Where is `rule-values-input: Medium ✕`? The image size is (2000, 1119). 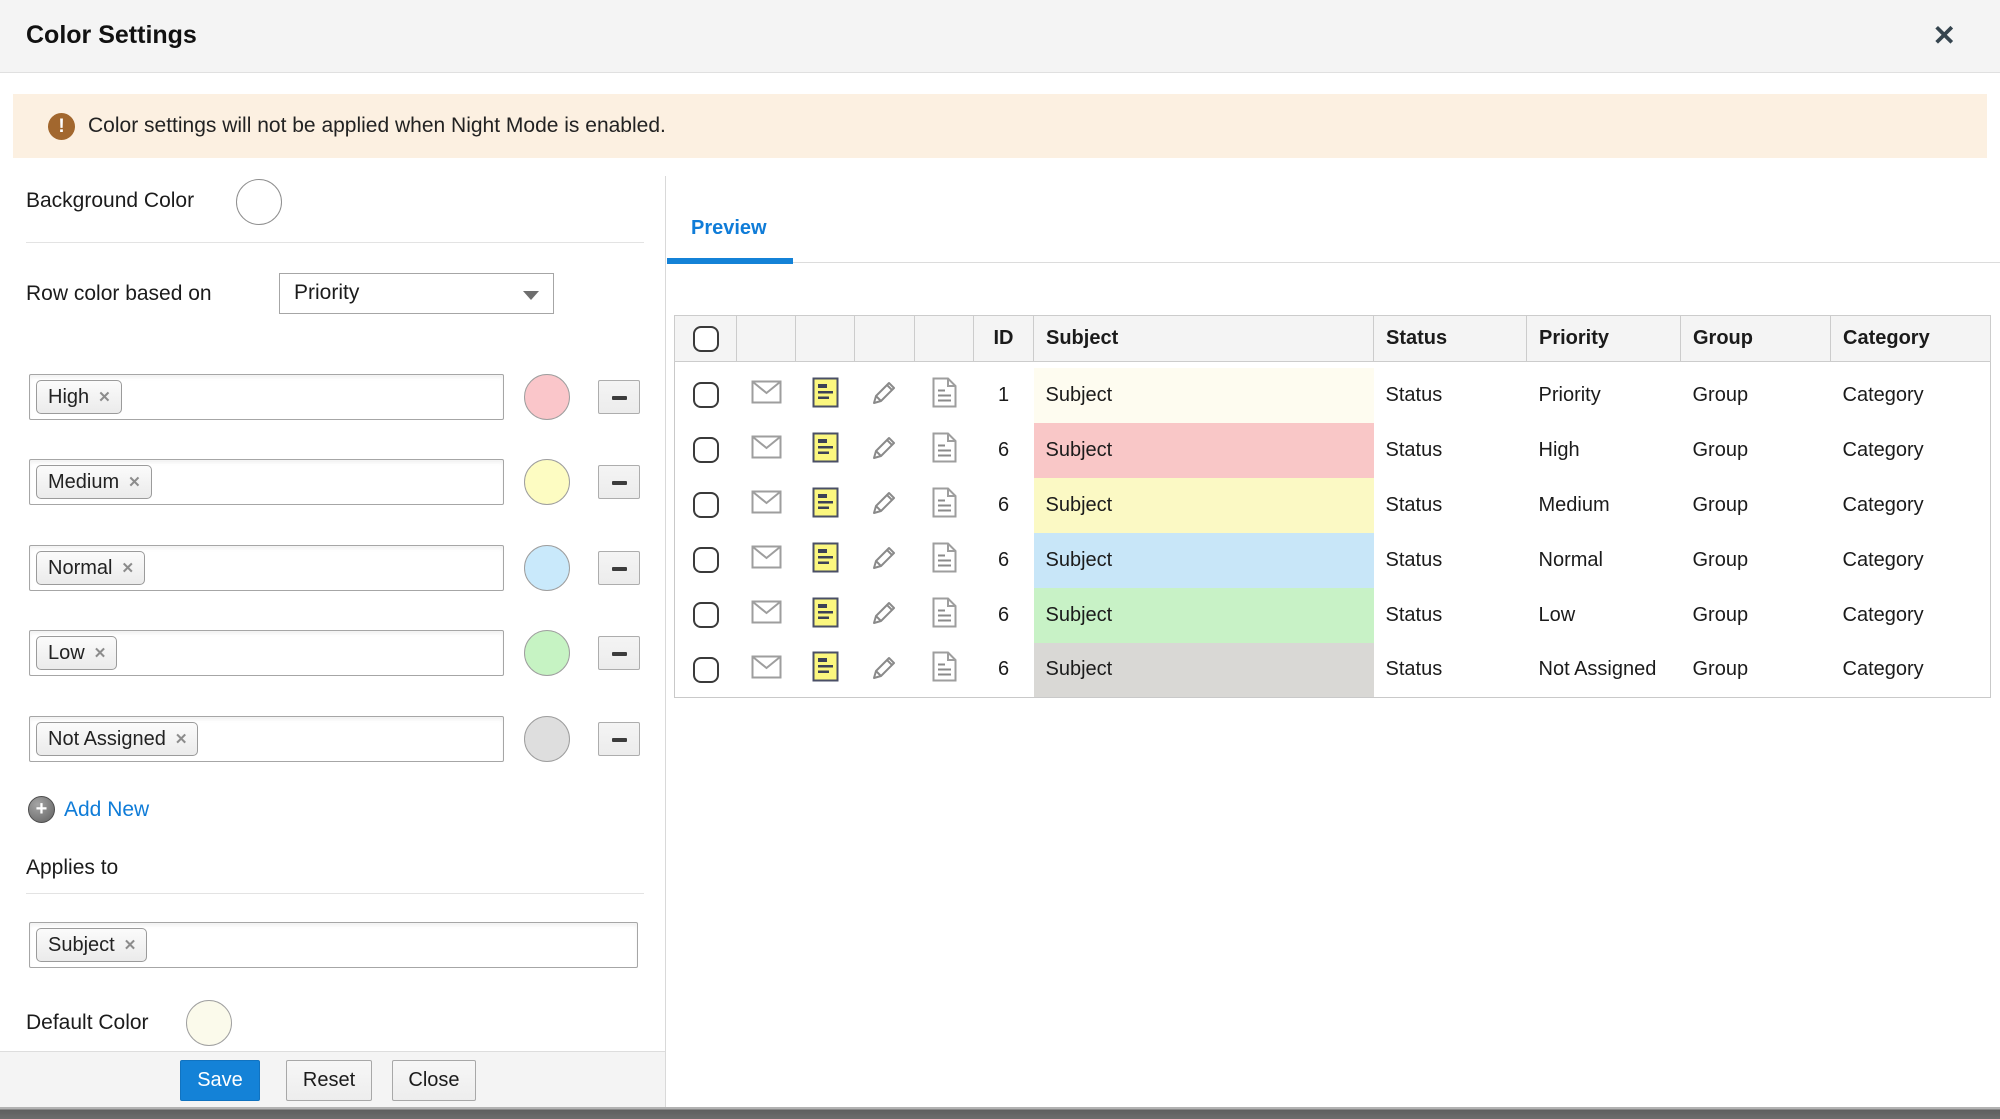 rule-values-input: Medium ✕ is located at coordinates (266, 482).